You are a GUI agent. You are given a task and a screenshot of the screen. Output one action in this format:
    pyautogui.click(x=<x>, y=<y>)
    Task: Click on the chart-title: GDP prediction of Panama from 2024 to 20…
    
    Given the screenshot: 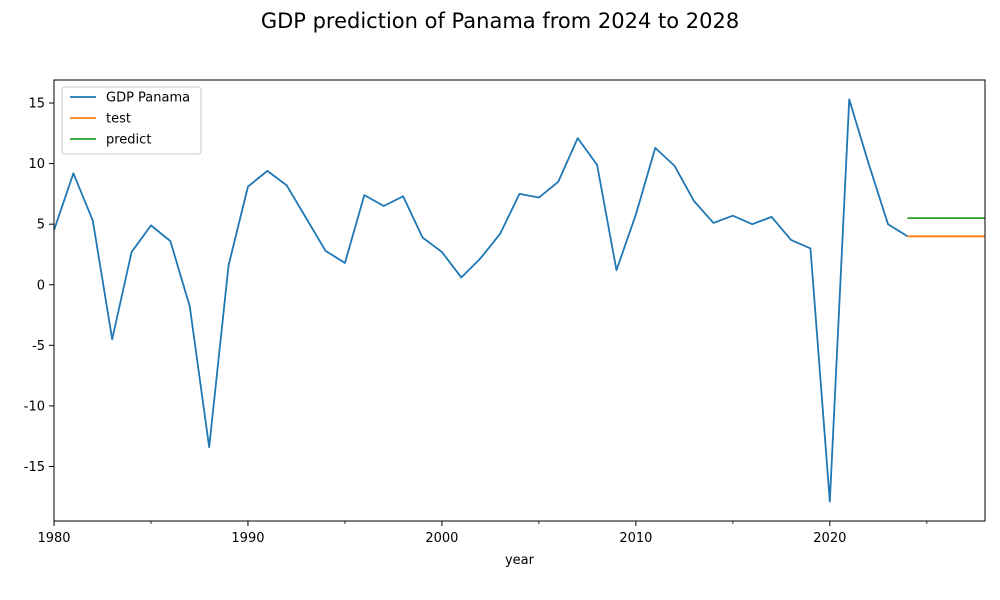 What is the action you would take?
    pyautogui.click(x=500, y=21)
    